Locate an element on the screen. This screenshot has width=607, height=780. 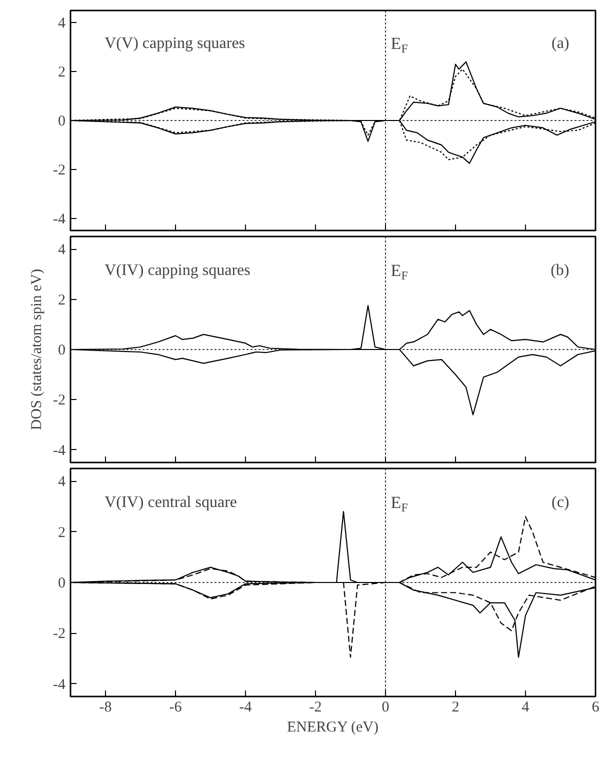
x-axis-title: ENERGY (eV) is located at coordinates (332, 728).